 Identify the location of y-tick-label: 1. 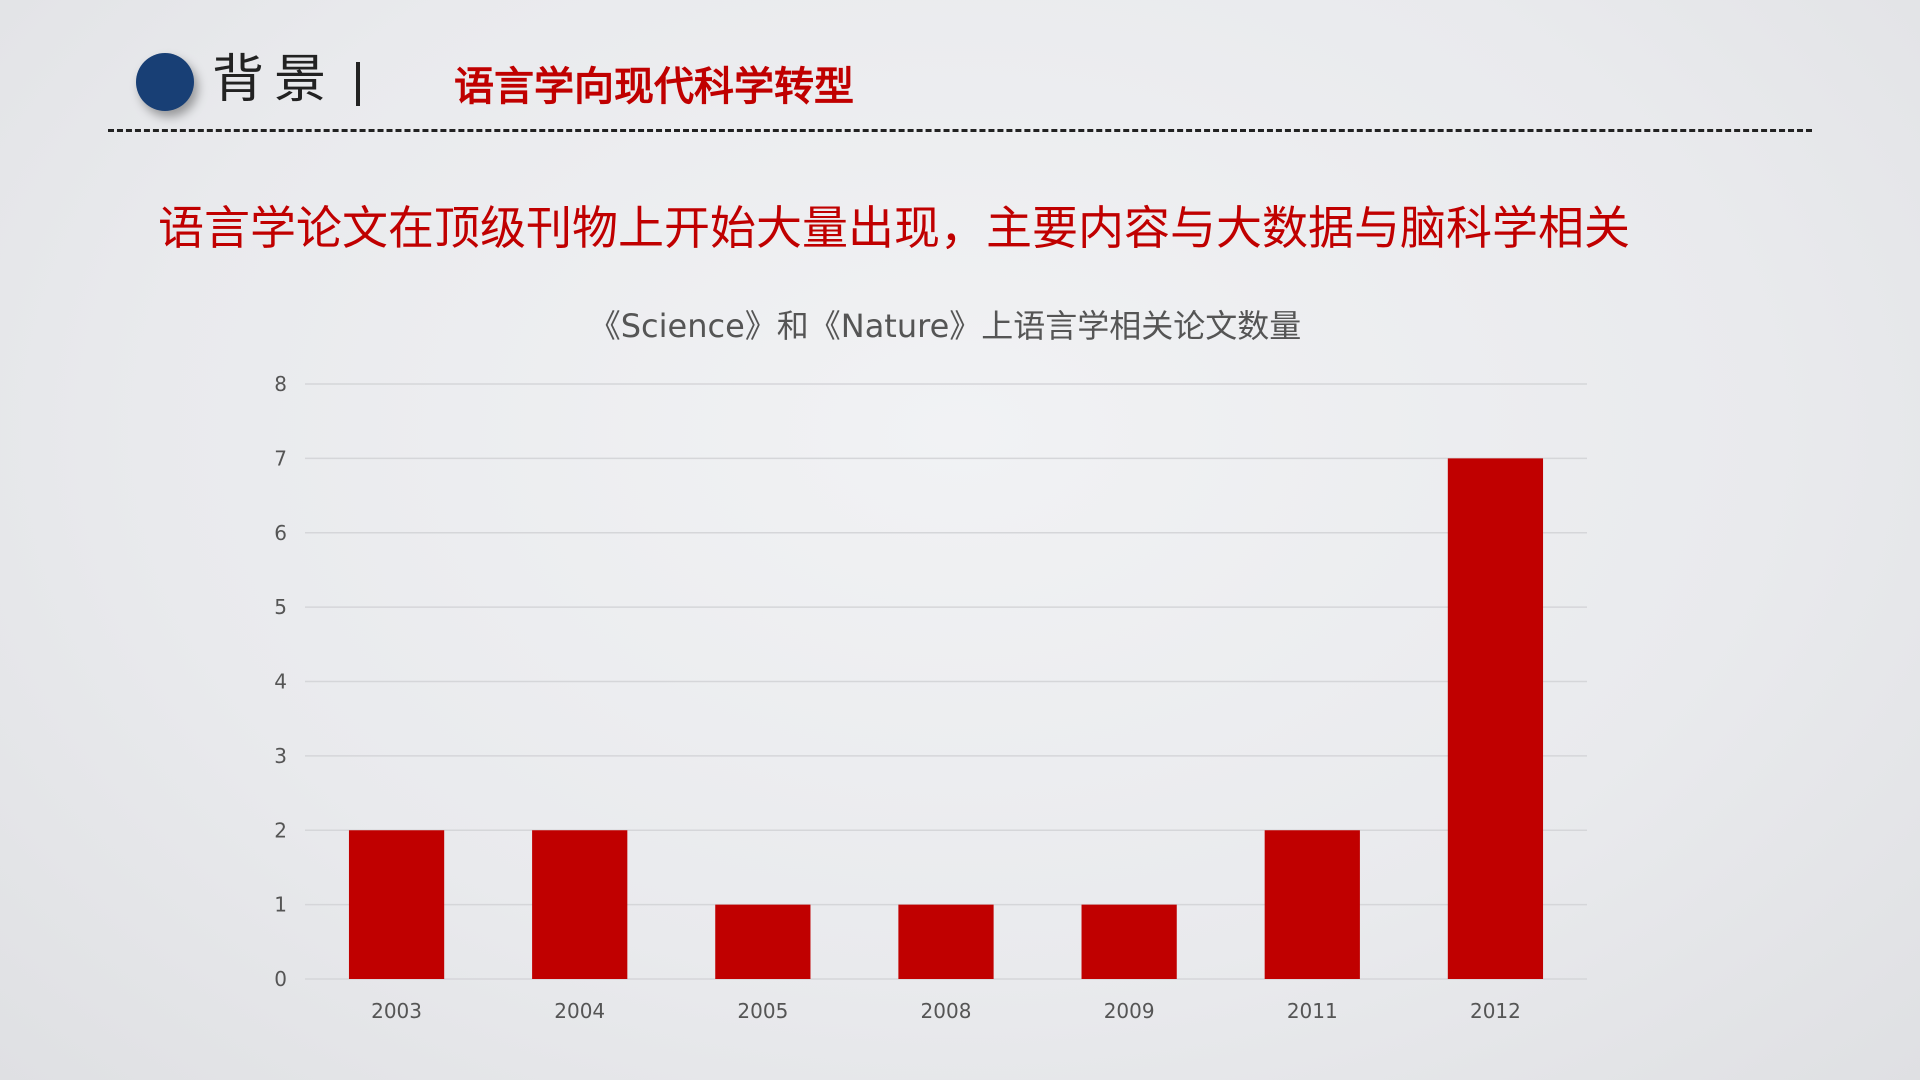
(280, 905).